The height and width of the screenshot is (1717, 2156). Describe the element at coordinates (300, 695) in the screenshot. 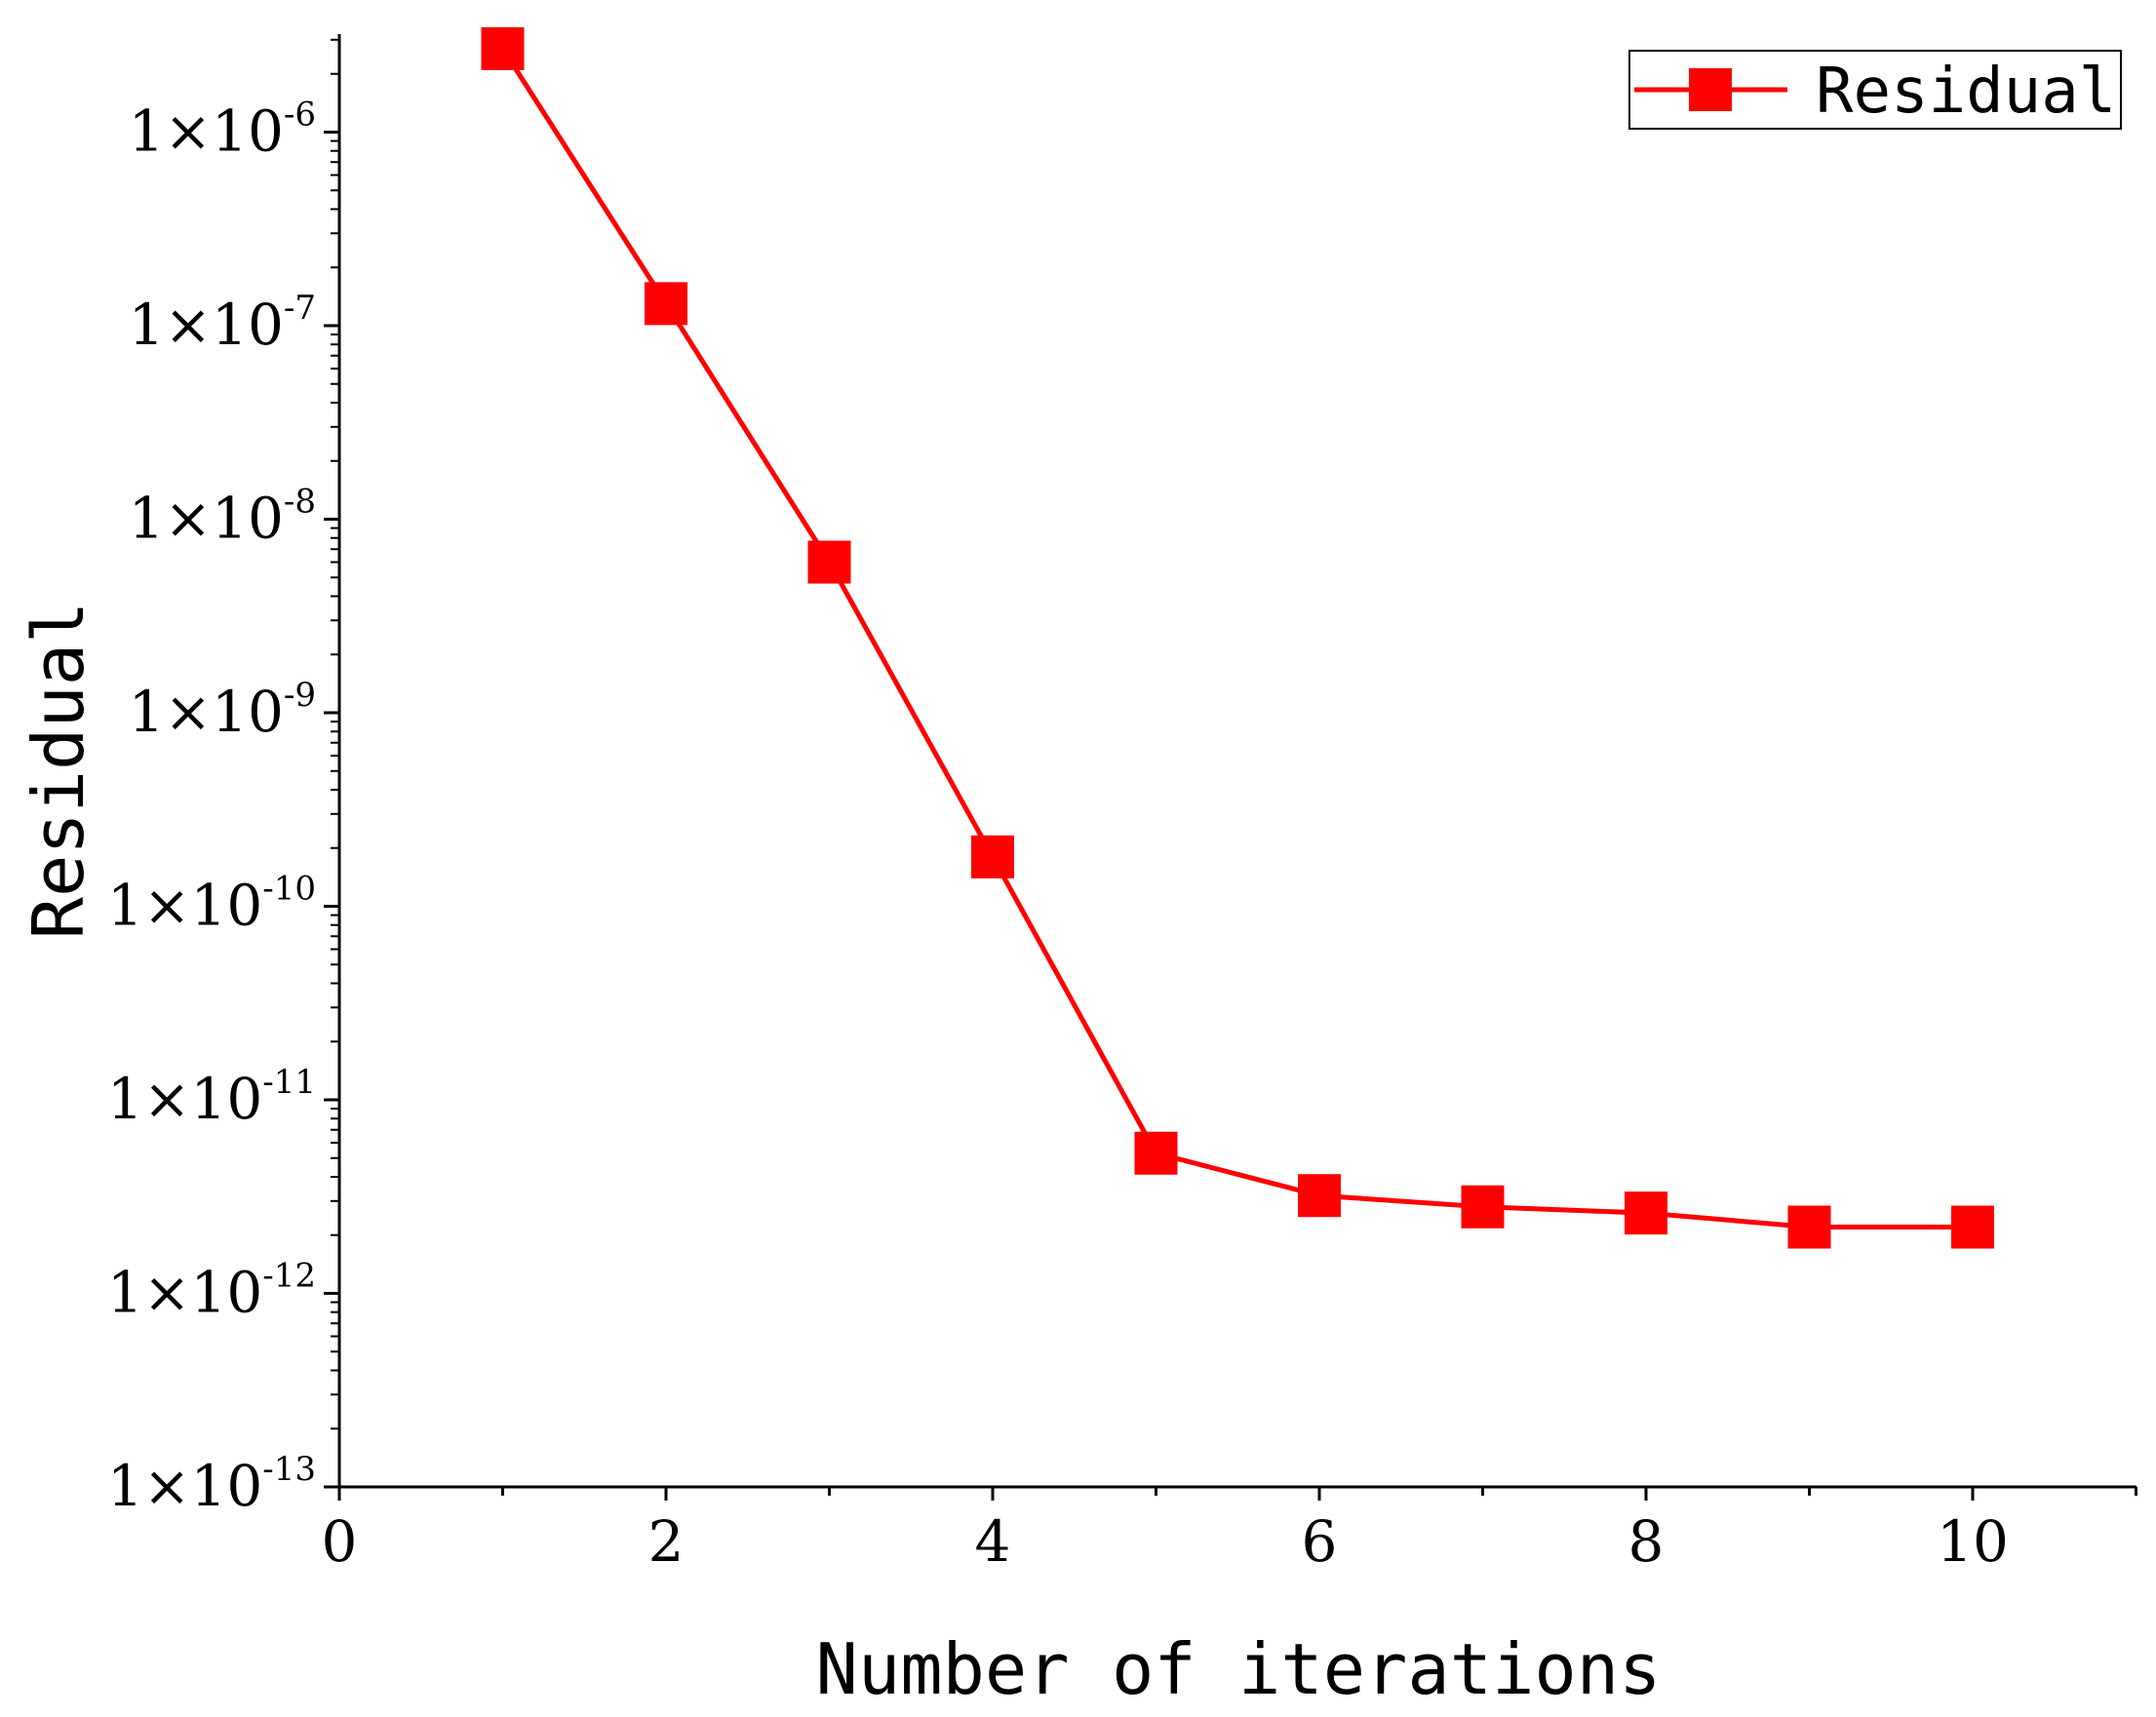

I see `y-tick-exponent: -9` at that location.